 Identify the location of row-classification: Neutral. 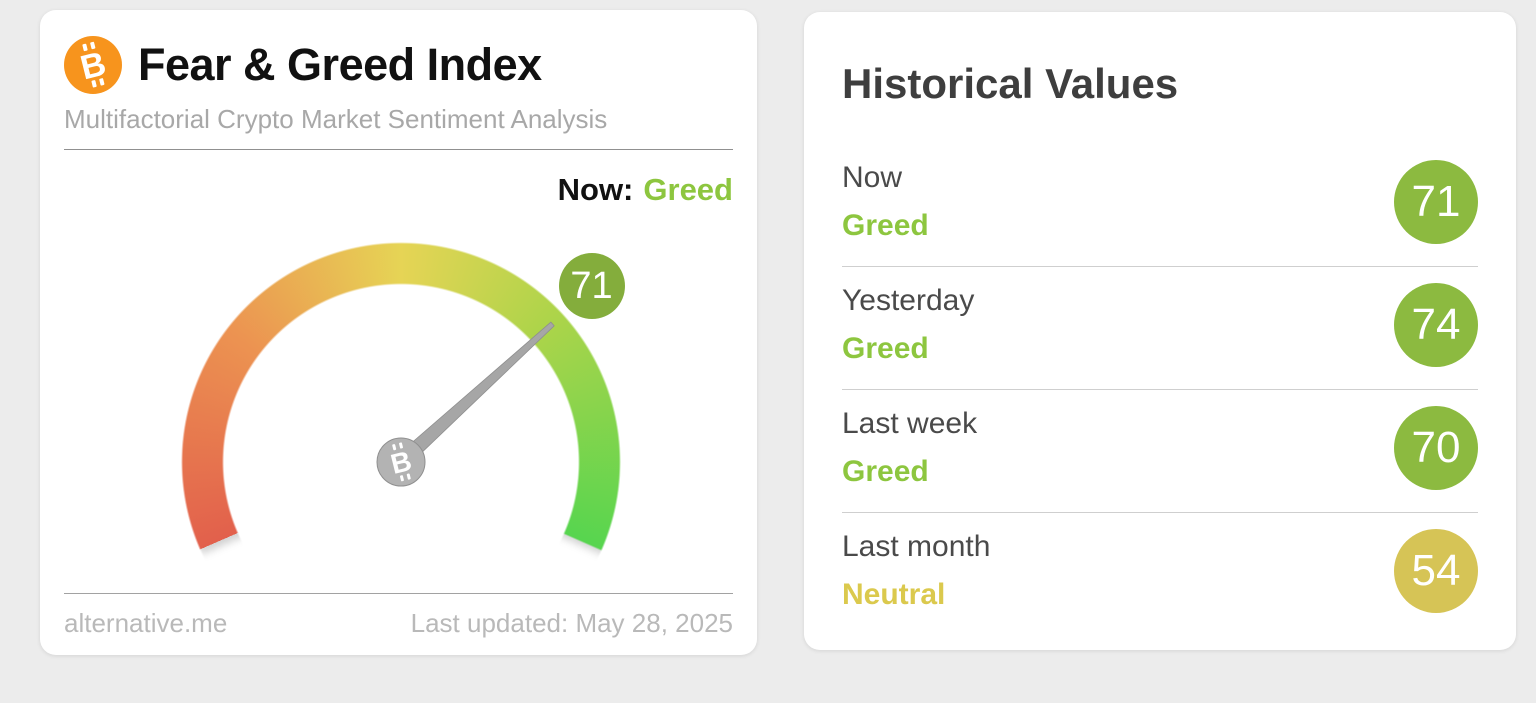
(894, 594).